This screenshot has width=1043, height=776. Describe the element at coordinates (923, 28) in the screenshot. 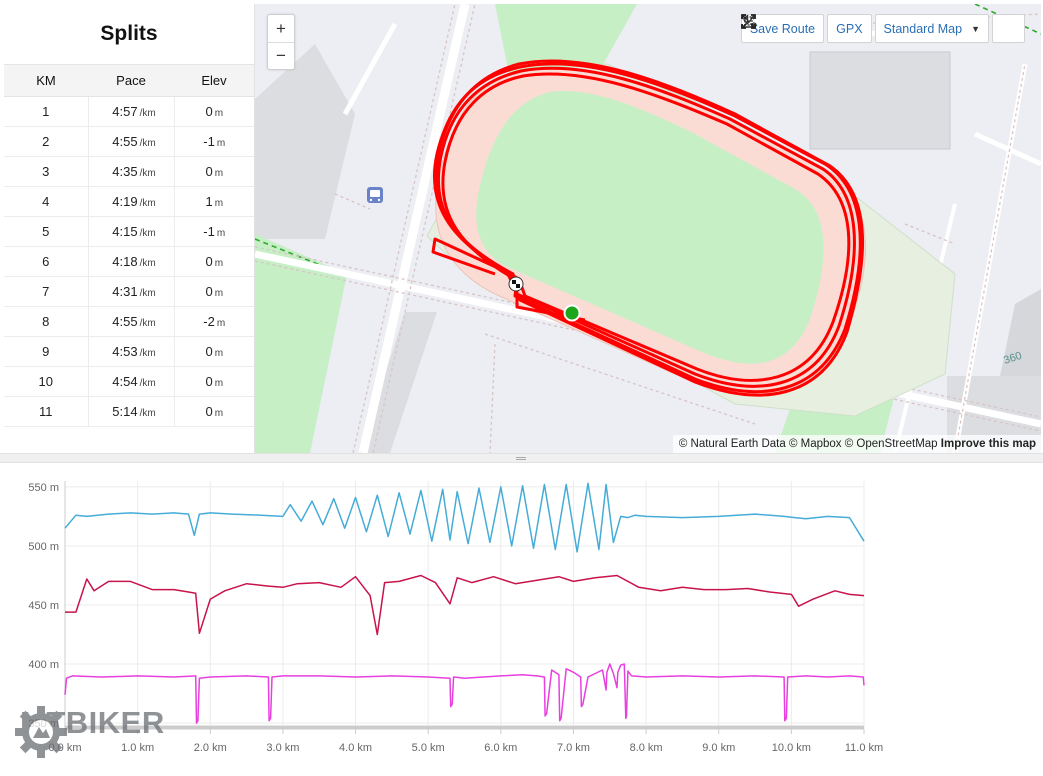

I see `map-style-label: Standard Map` at that location.